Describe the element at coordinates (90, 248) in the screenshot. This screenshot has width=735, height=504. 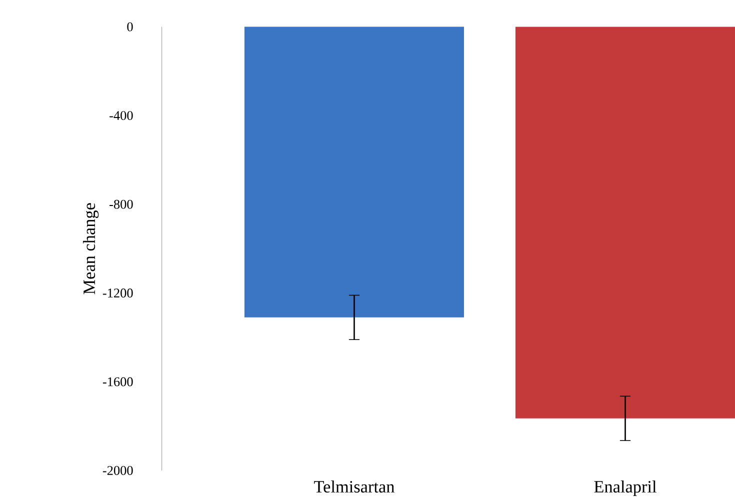
I see `y-axis-title: Mean change` at that location.